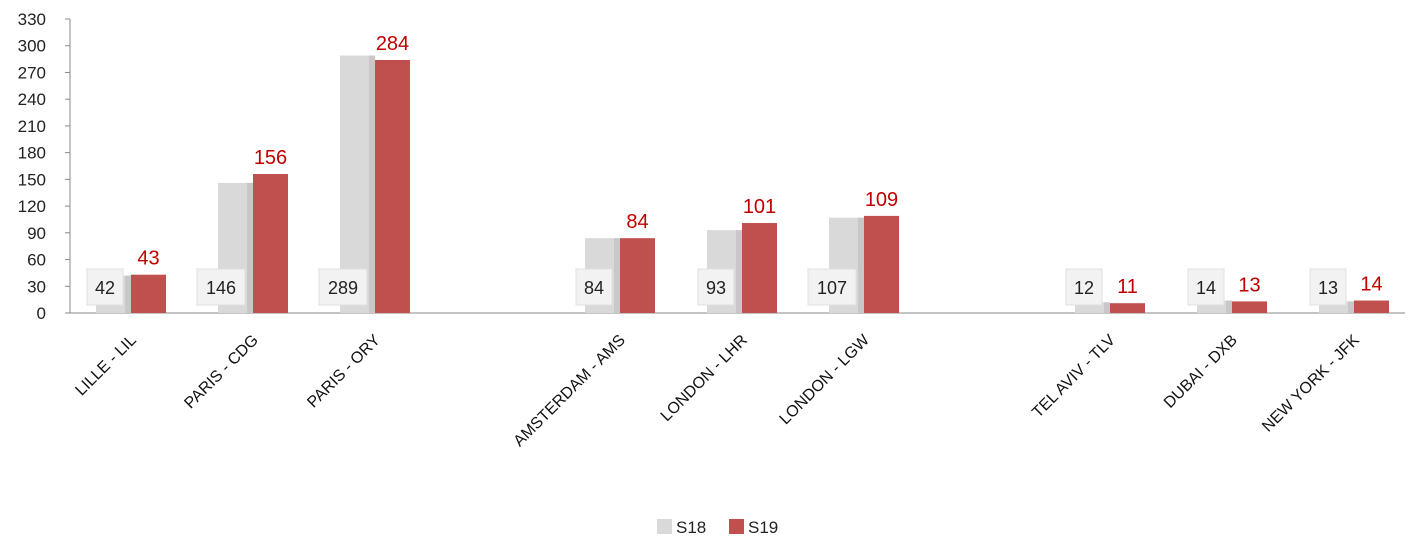 Image resolution: width=1419 pixels, height=540 pixels. Describe the element at coordinates (36, 233) in the screenshot. I see `y-tick-label: 90` at that location.